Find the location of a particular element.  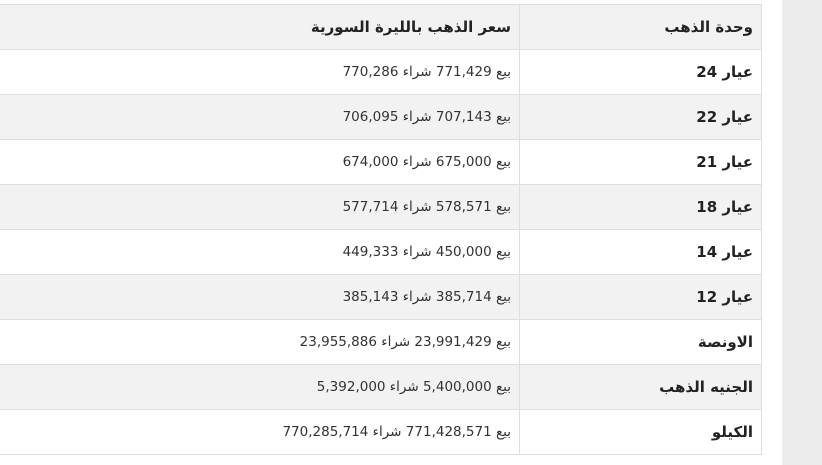

price-cell: بيع 23,991,429 شراء 23,955,886 is located at coordinates (260, 342).